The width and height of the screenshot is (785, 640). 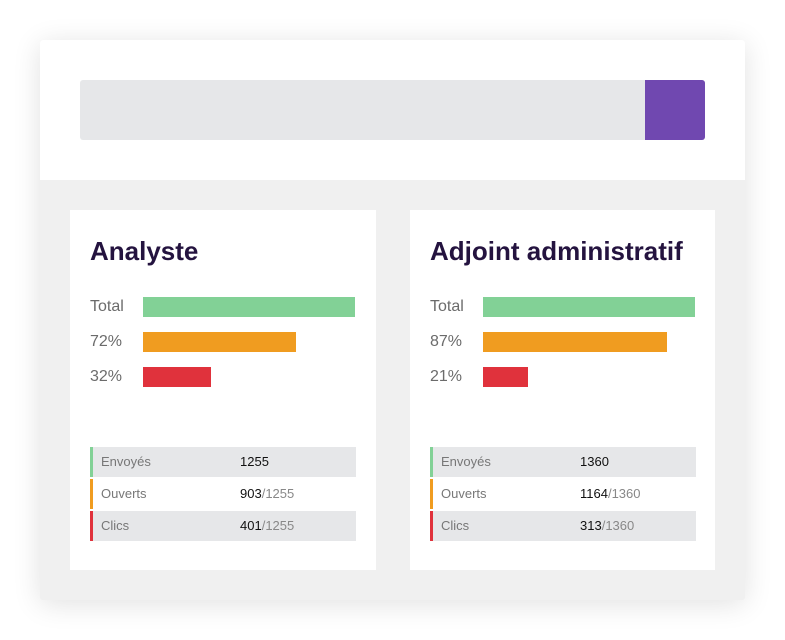 I want to click on bar-row-opened: 87%, so click(x=562, y=342).